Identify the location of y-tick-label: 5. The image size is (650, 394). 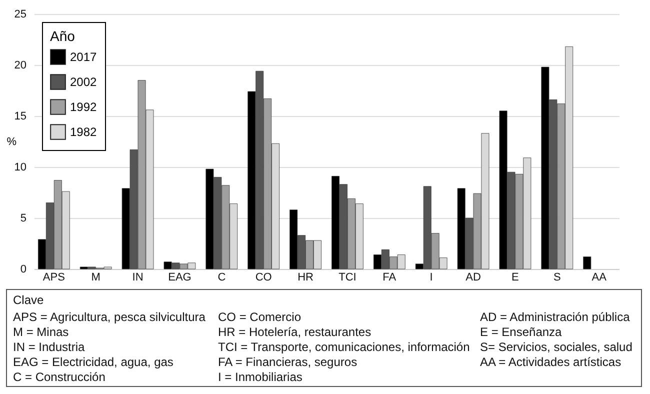
(23, 218).